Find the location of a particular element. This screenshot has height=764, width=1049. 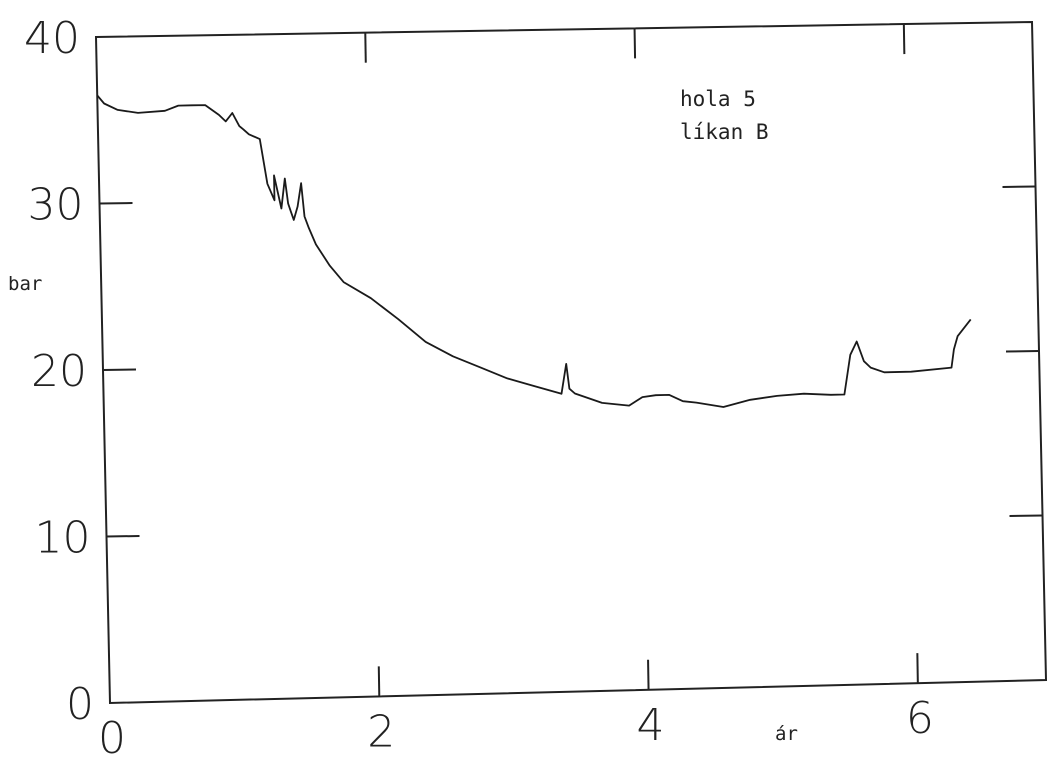

y-tick-label-2: 20 is located at coordinates (59, 371).